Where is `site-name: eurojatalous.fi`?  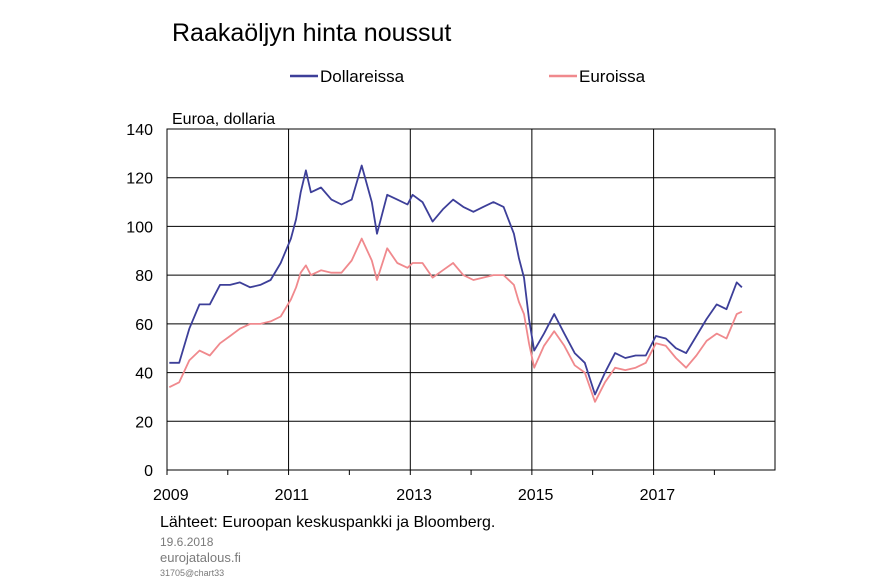
site-name: eurojatalous.fi is located at coordinates (200, 557).